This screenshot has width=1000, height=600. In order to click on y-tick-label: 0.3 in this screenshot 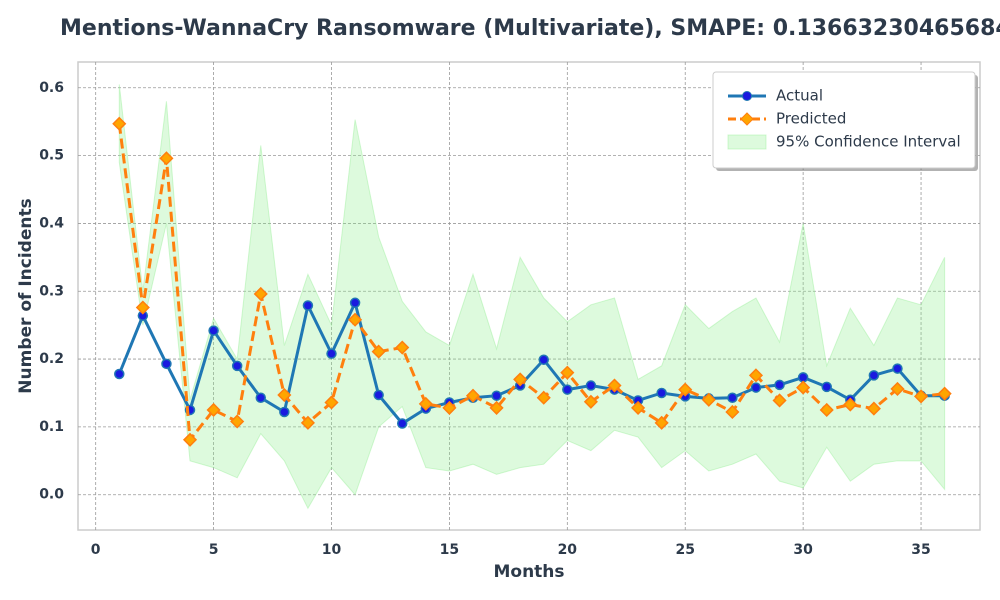, I will do `click(51, 291)`.